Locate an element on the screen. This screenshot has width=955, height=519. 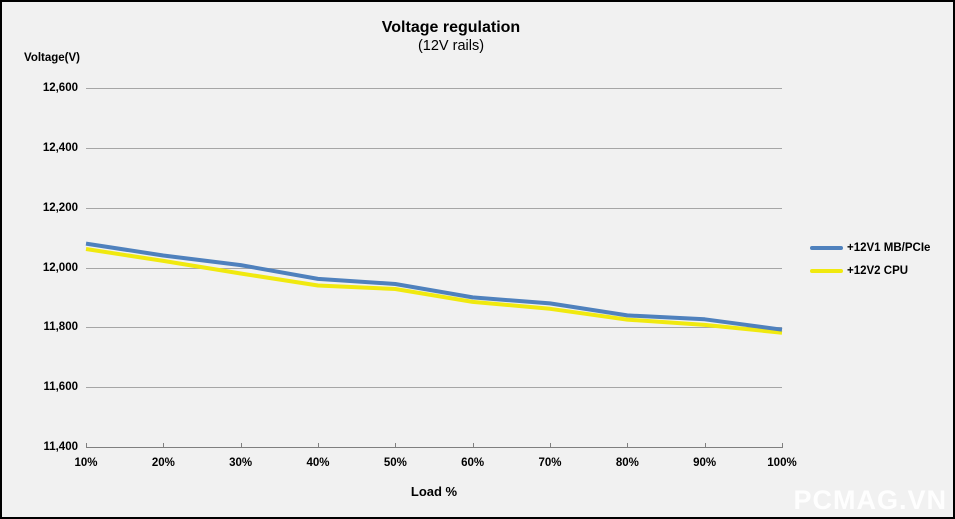
x-axis-line is located at coordinates (434, 447).